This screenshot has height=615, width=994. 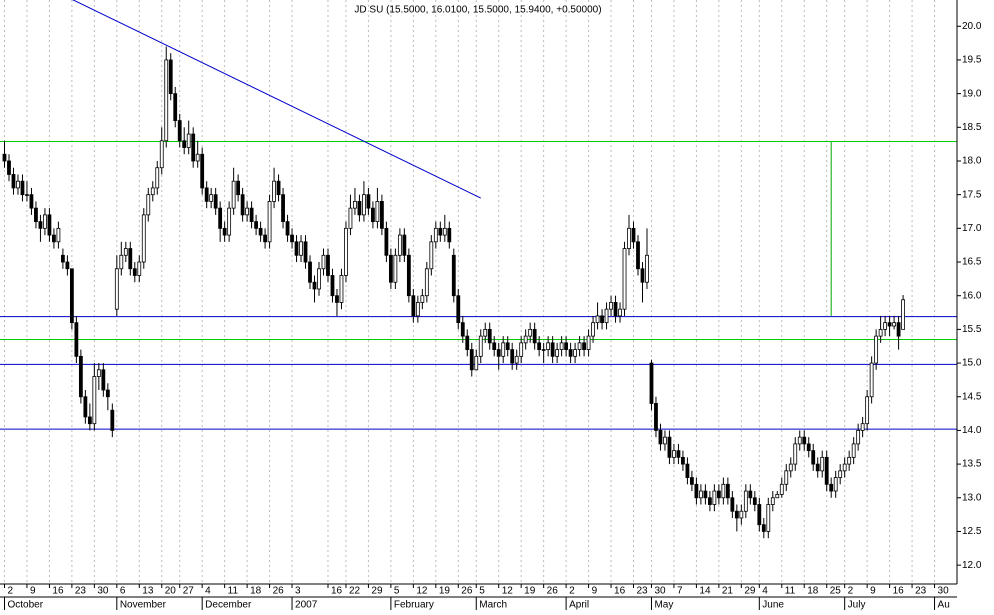 What do you see at coordinates (705, 591) in the screenshot?
I see `x-tick-label: 14` at bounding box center [705, 591].